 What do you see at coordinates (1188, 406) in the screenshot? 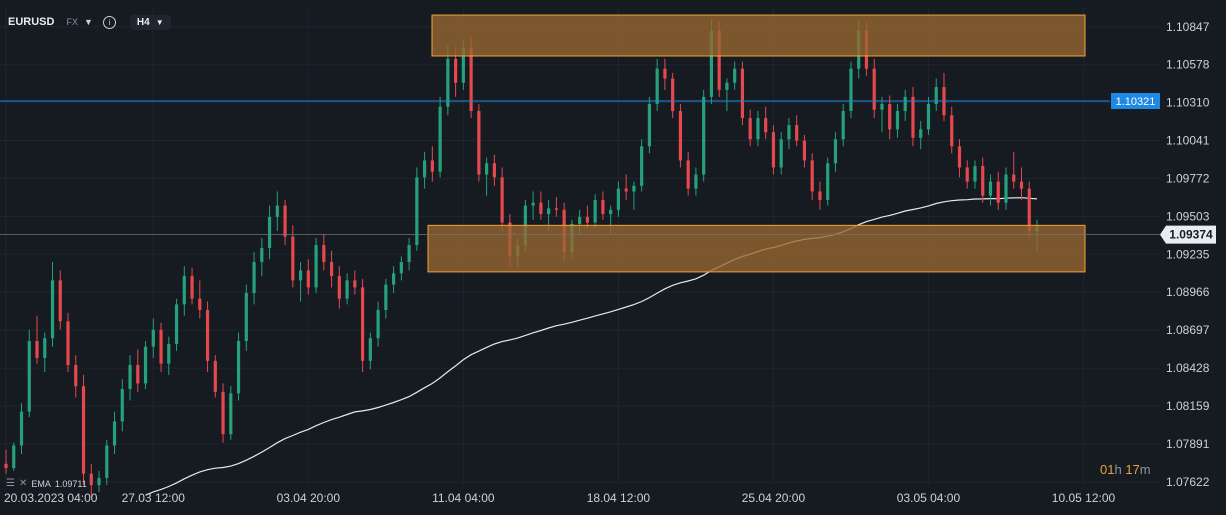
I see `price-tick-label: 1.08159` at bounding box center [1188, 406].